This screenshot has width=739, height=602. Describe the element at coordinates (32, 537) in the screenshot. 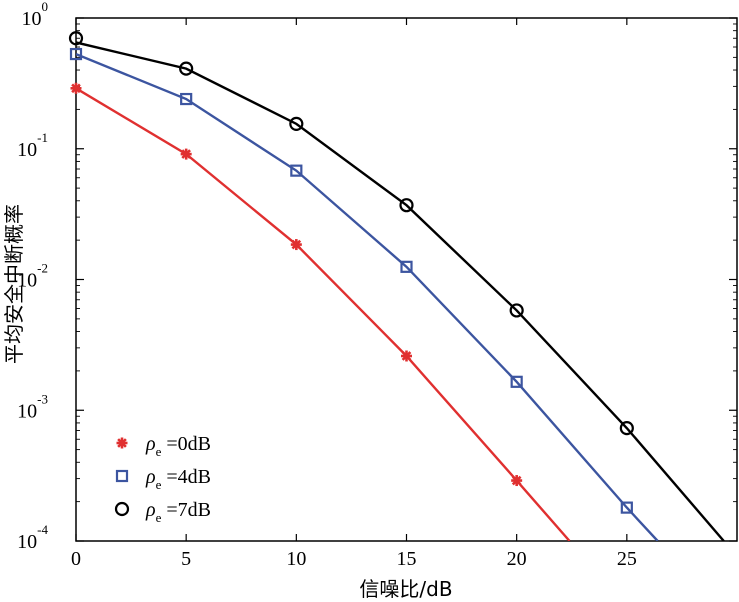

I see `y-tick-label: 10-4` at that location.